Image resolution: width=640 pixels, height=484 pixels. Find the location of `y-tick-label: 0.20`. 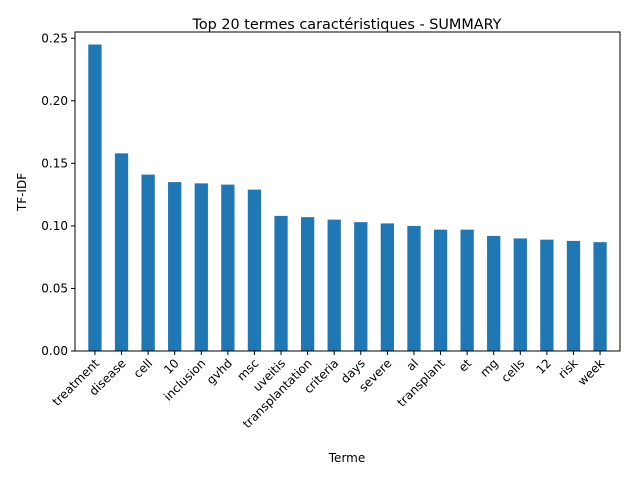

y-tick-label: 0.20 is located at coordinates (54, 101).